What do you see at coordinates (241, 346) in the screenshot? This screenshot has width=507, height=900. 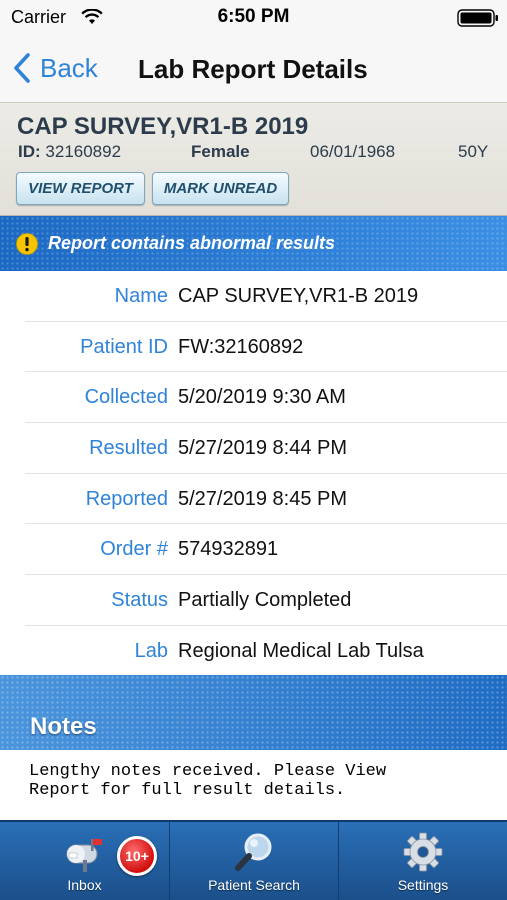 I see `detail-value: FW:32160892` at bounding box center [241, 346].